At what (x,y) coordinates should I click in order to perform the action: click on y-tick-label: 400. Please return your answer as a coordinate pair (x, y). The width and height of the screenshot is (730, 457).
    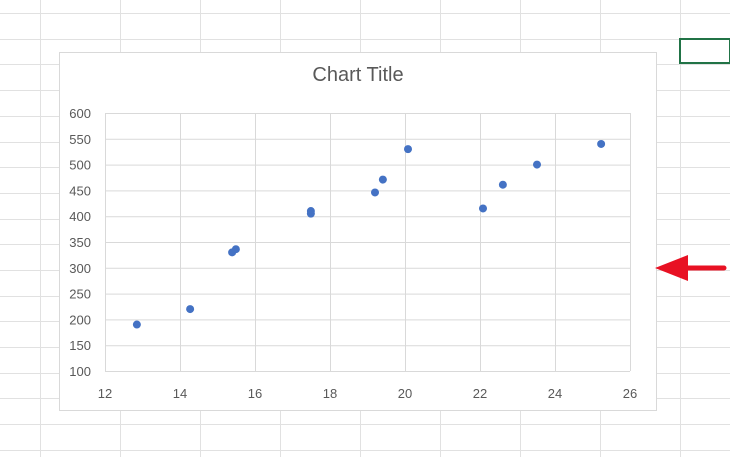
    Looking at the image, I should click on (80, 216).